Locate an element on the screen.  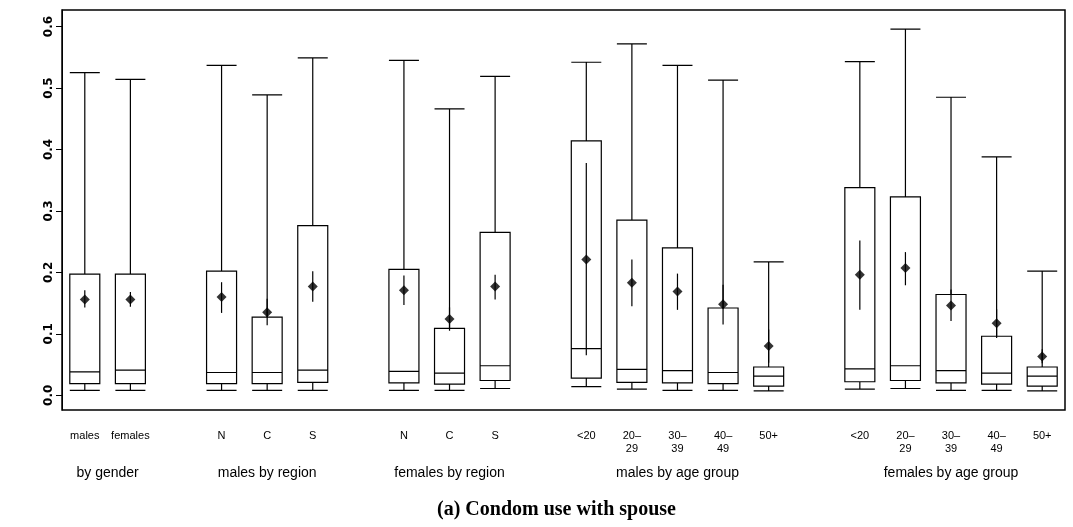
text: females by age group is located at coordinates (951, 472).